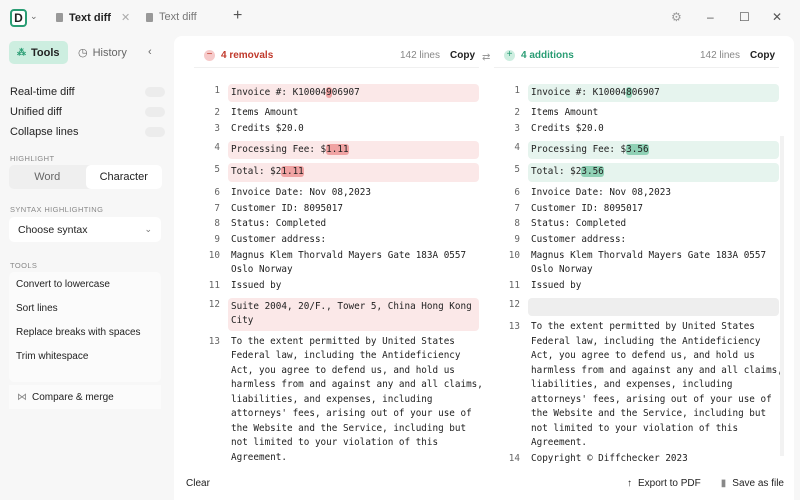 The image size is (800, 500). What do you see at coordinates (267, 128) in the screenshot?
I see `line-segment: Credits $20.0` at bounding box center [267, 128].